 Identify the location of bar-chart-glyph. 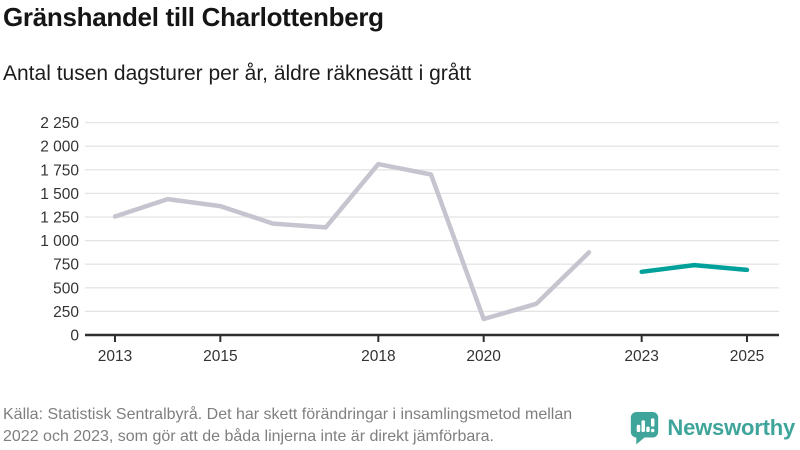
(646, 425).